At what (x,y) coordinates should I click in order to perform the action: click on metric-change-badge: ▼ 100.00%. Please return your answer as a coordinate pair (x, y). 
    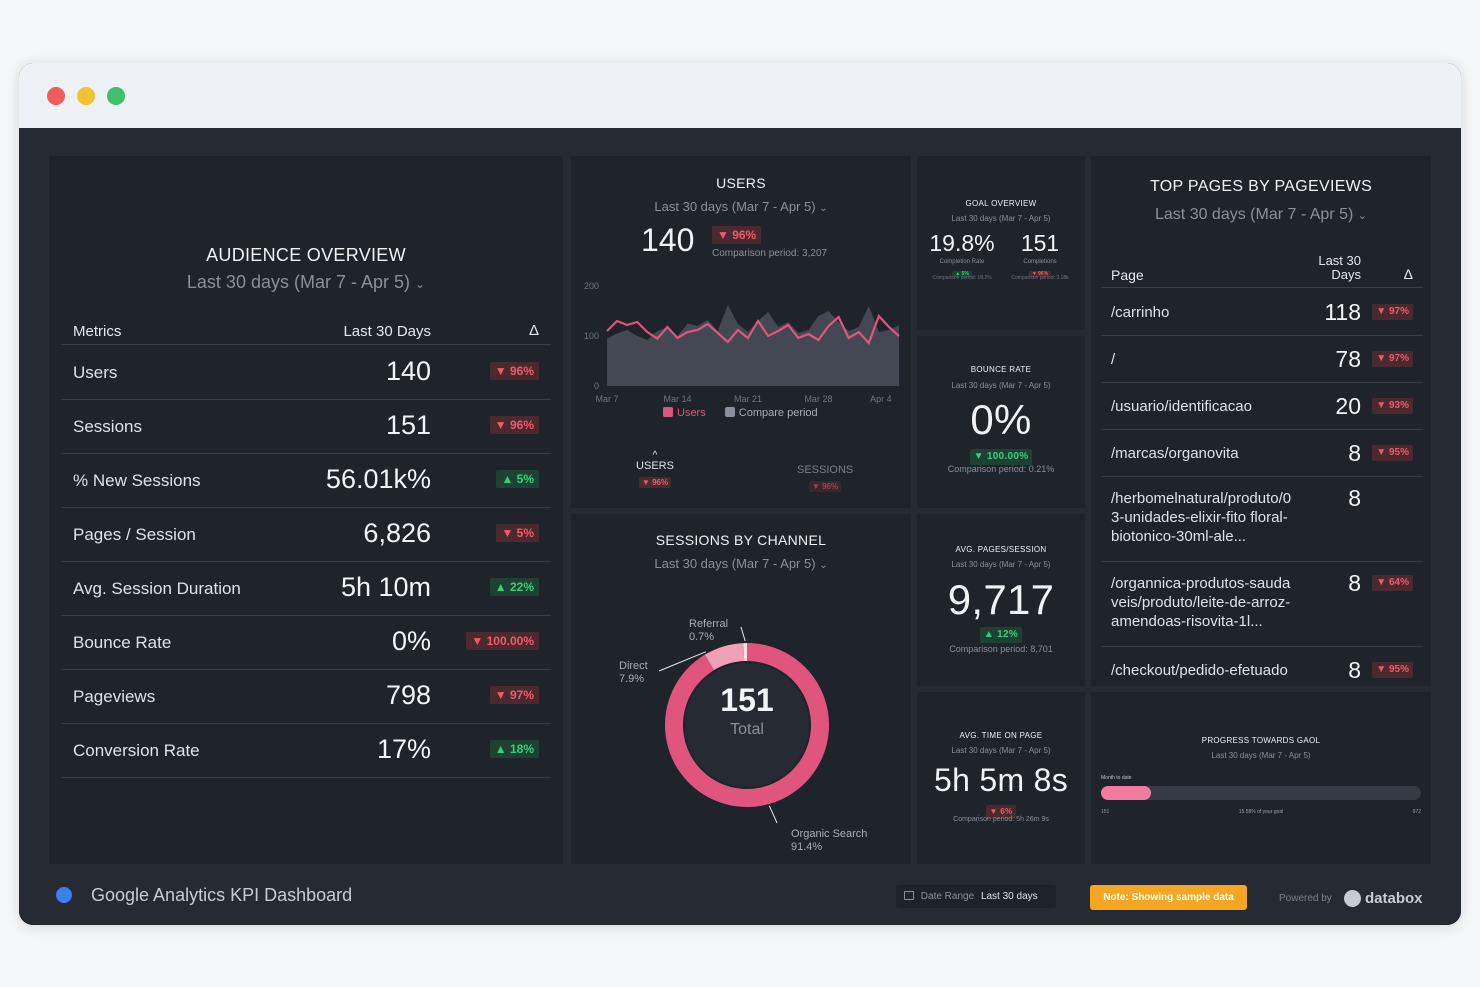
    Looking at the image, I should click on (502, 641).